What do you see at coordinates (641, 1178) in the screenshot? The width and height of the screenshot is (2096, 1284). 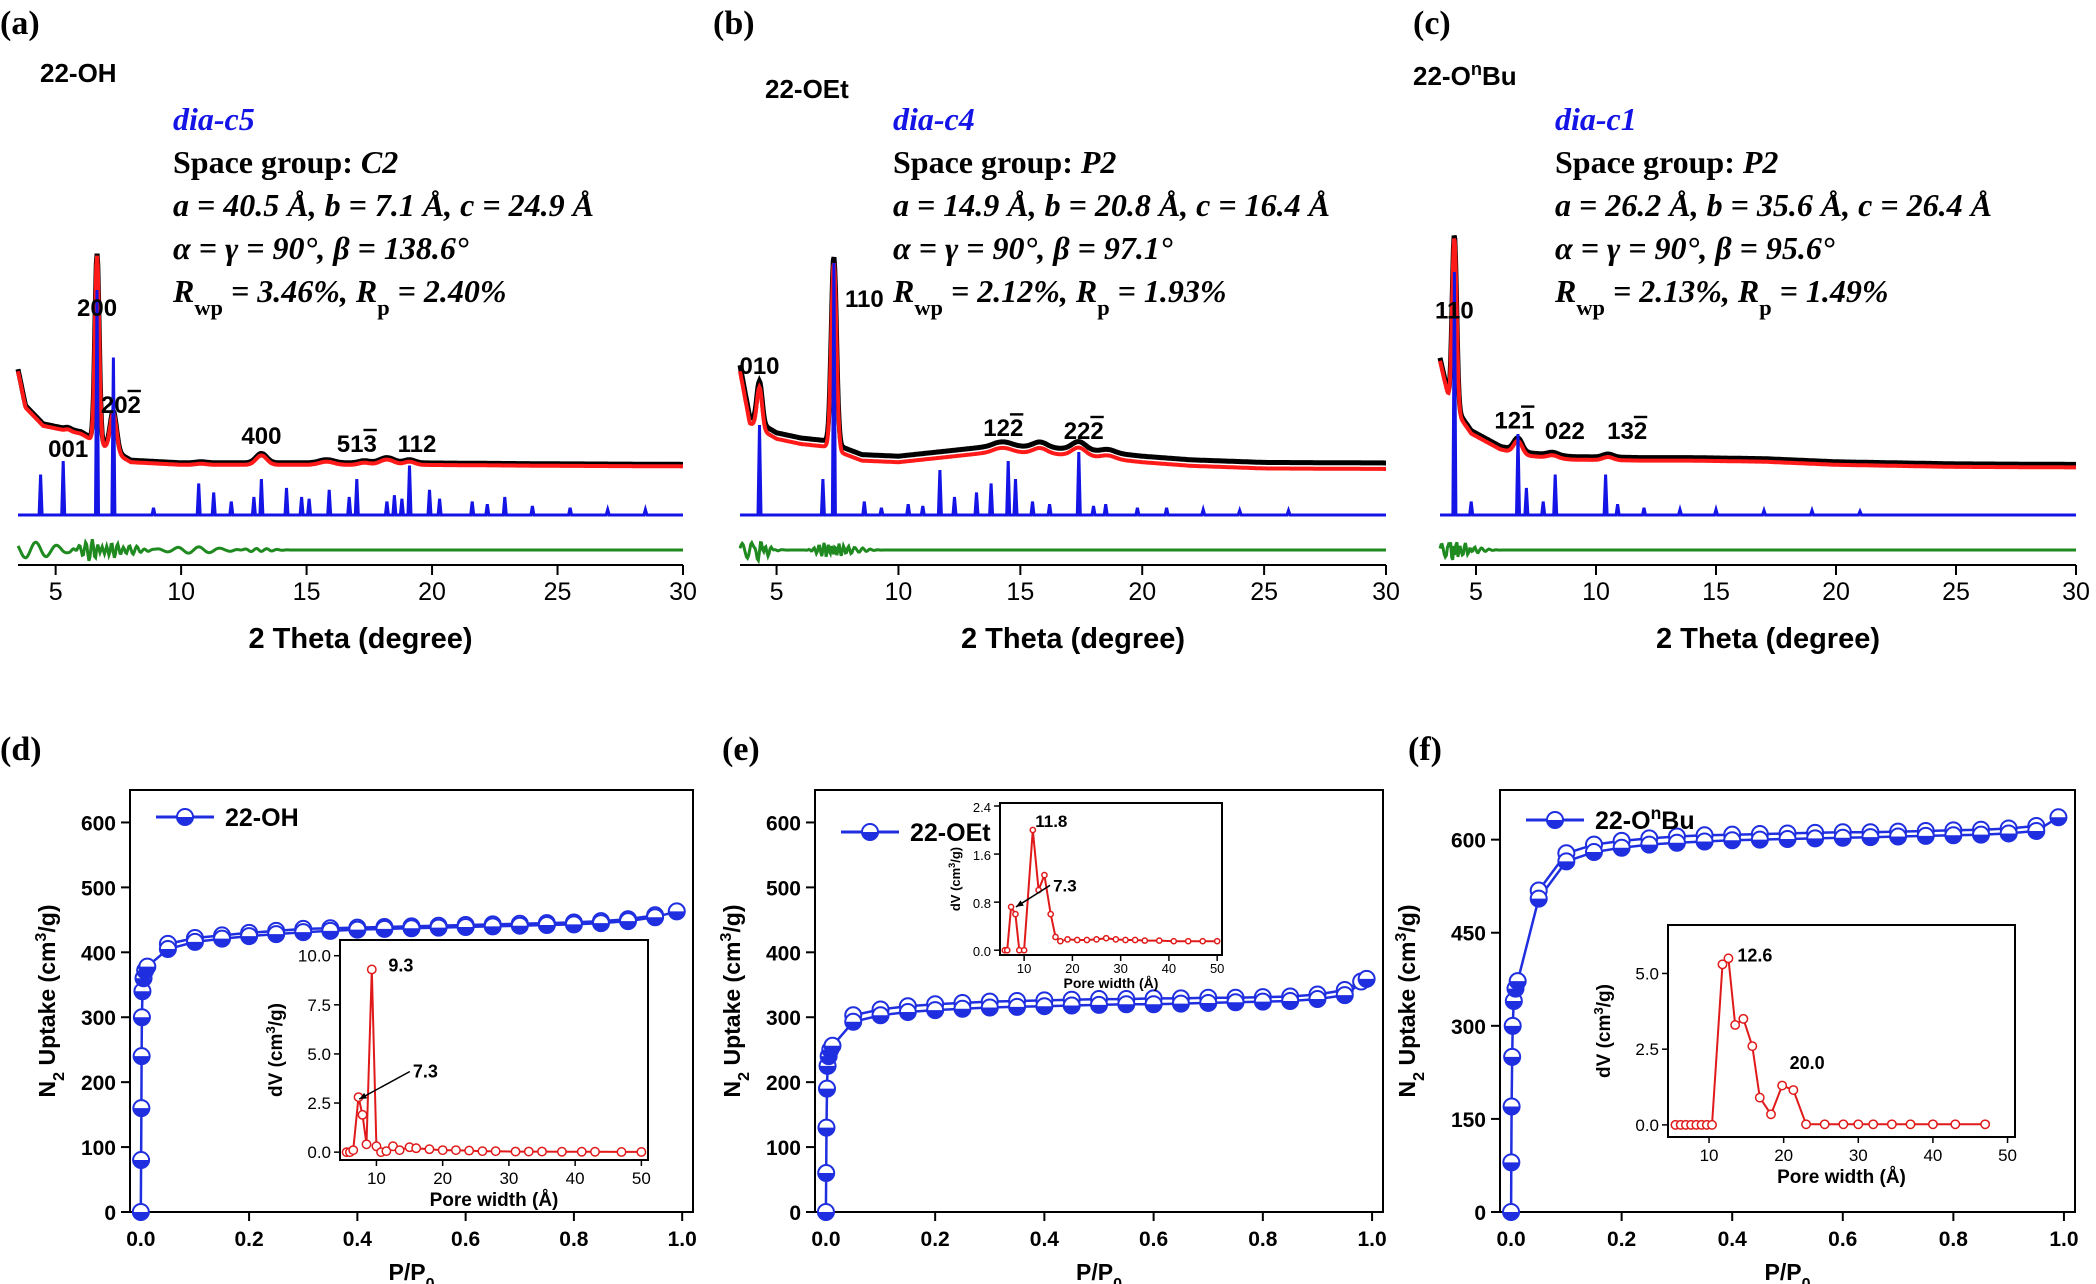 I see `text-segment: 50` at bounding box center [641, 1178].